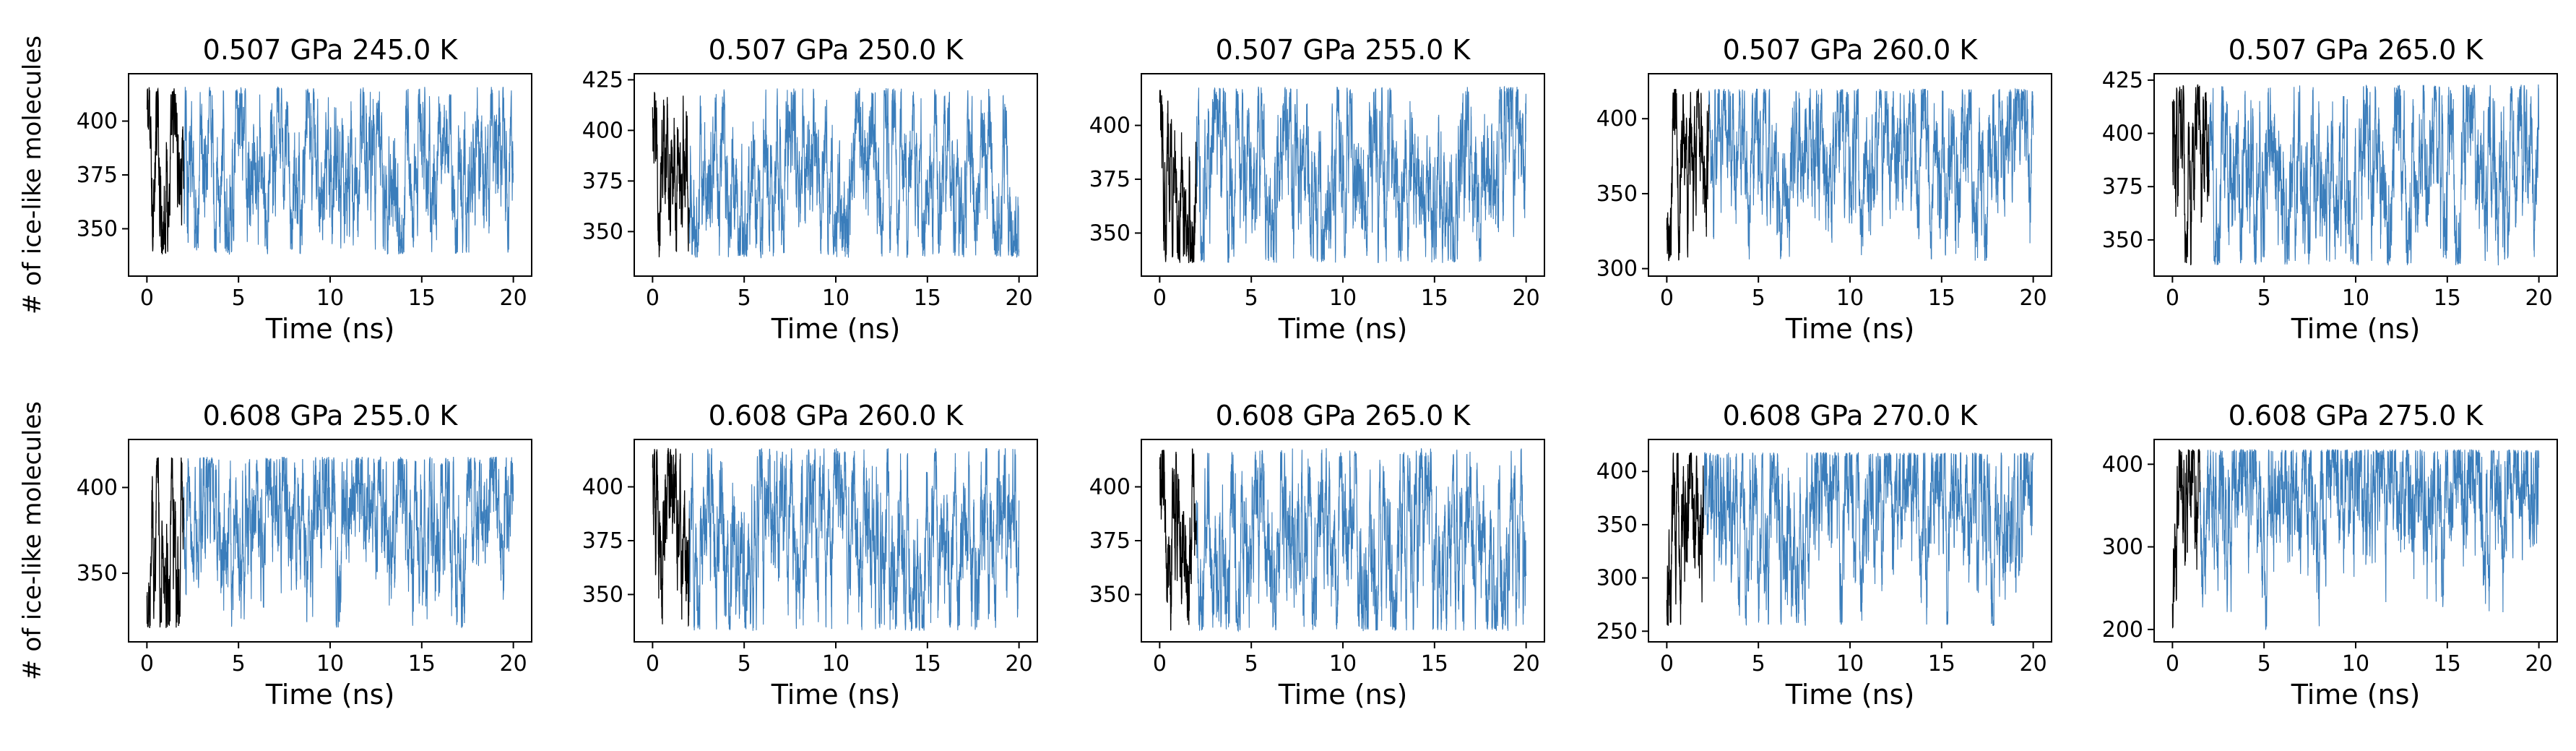 Image resolution: width=2576 pixels, height=751 pixels. Describe the element at coordinates (1851, 50) in the screenshot. I see `subplot-title: 0.507 GPa 260.0 K` at that location.